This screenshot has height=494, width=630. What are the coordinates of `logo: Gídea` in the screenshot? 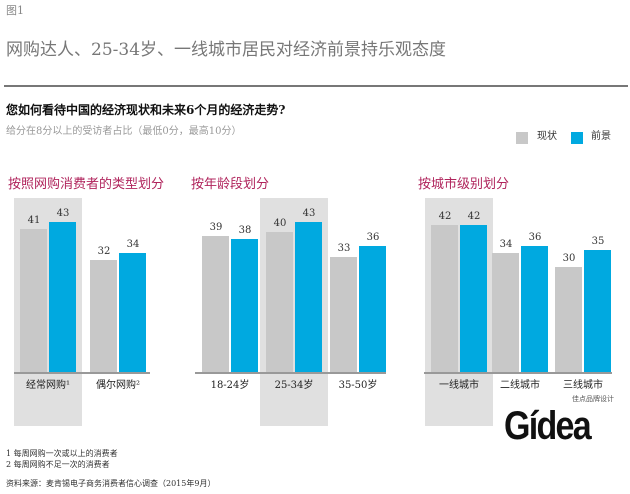 It's located at (548, 426).